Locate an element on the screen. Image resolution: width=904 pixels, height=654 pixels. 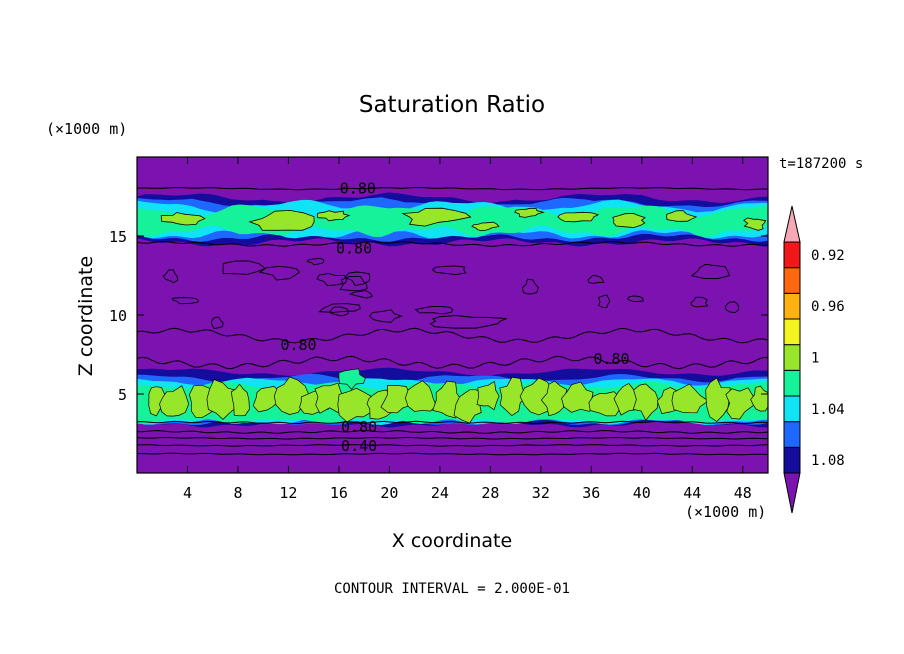
colorbar-label: 0.96 is located at coordinates (828, 307).